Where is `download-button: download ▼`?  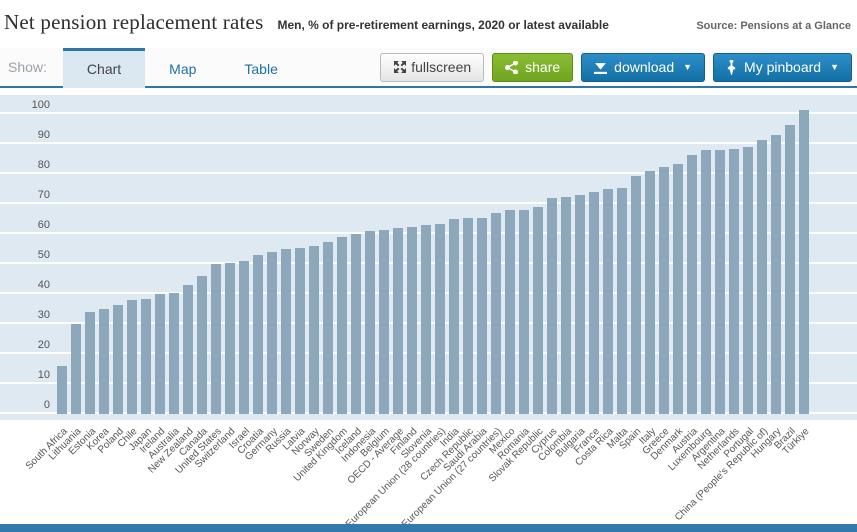 download-button: download ▼ is located at coordinates (643, 67).